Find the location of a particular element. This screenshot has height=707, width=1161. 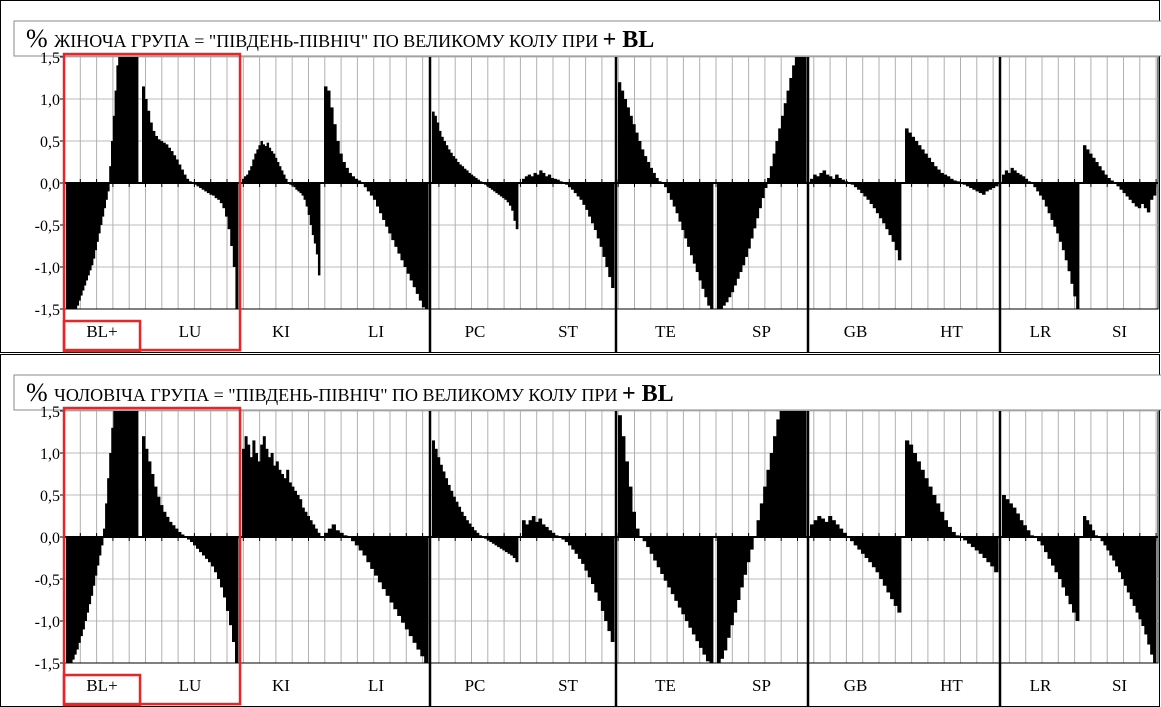

group-label-pc: PC is located at coordinates (475, 331).